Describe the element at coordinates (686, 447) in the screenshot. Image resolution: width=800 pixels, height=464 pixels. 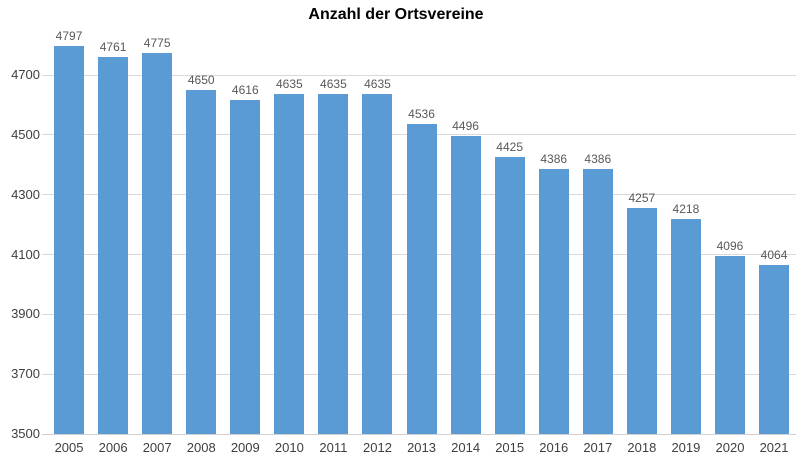
I see `x-axis-tick-label: 2019` at that location.